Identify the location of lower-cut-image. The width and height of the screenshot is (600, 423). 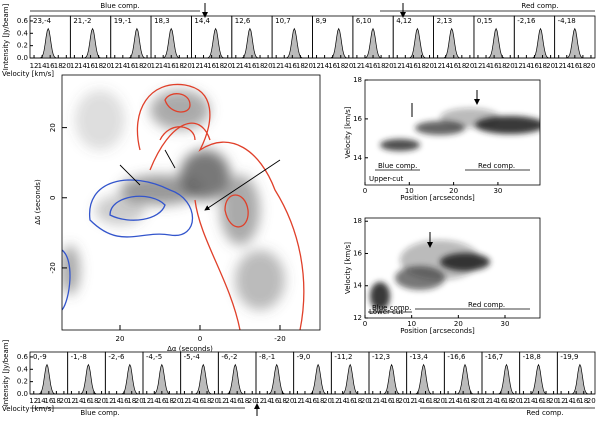
(430, 271).